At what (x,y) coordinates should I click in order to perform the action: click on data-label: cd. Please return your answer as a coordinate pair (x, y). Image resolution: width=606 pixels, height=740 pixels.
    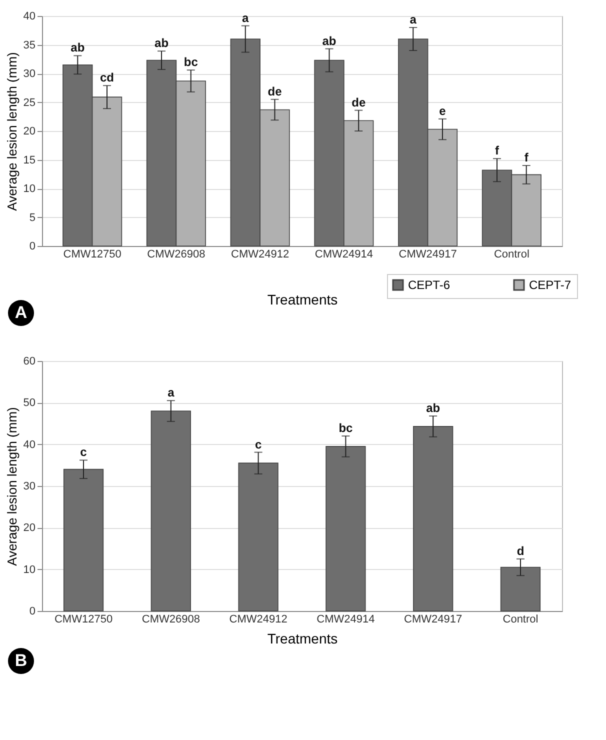
    Looking at the image, I should click on (107, 77).